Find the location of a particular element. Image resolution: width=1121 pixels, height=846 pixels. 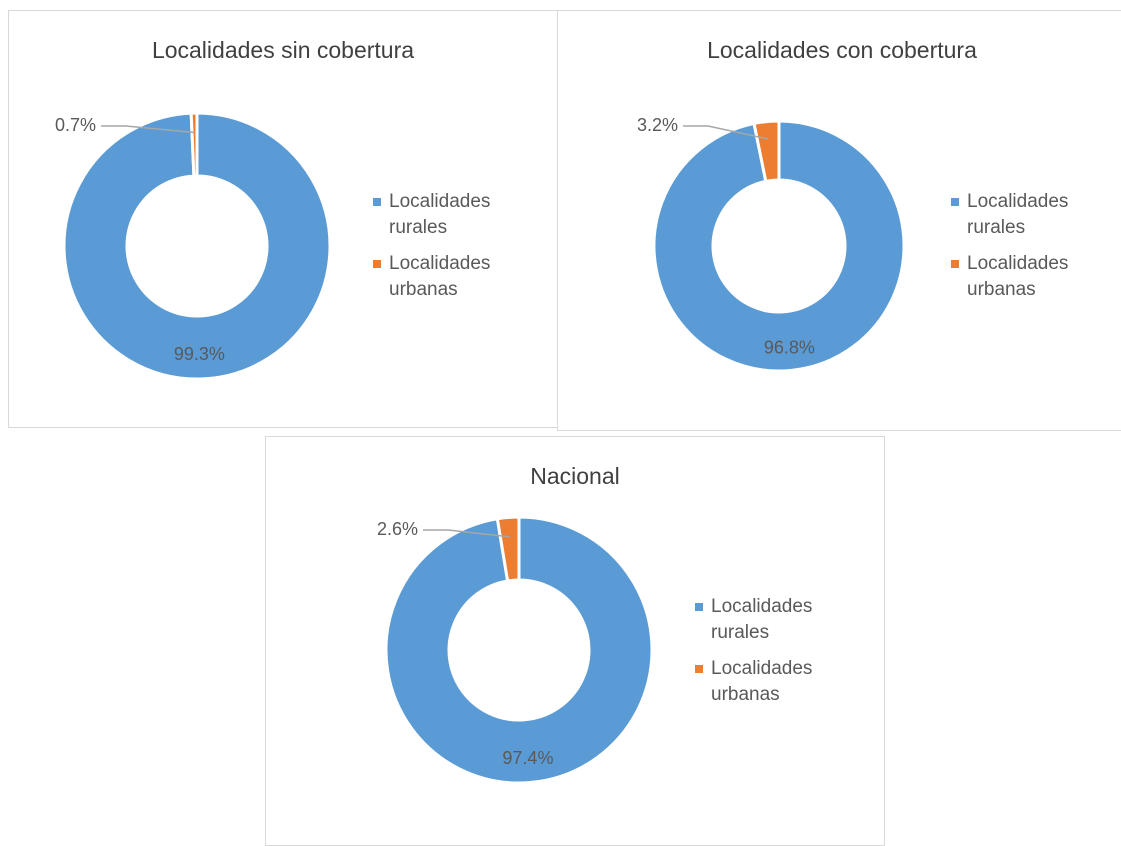

donut-chart: 96.8% 3.2% is located at coordinates (771, 244).